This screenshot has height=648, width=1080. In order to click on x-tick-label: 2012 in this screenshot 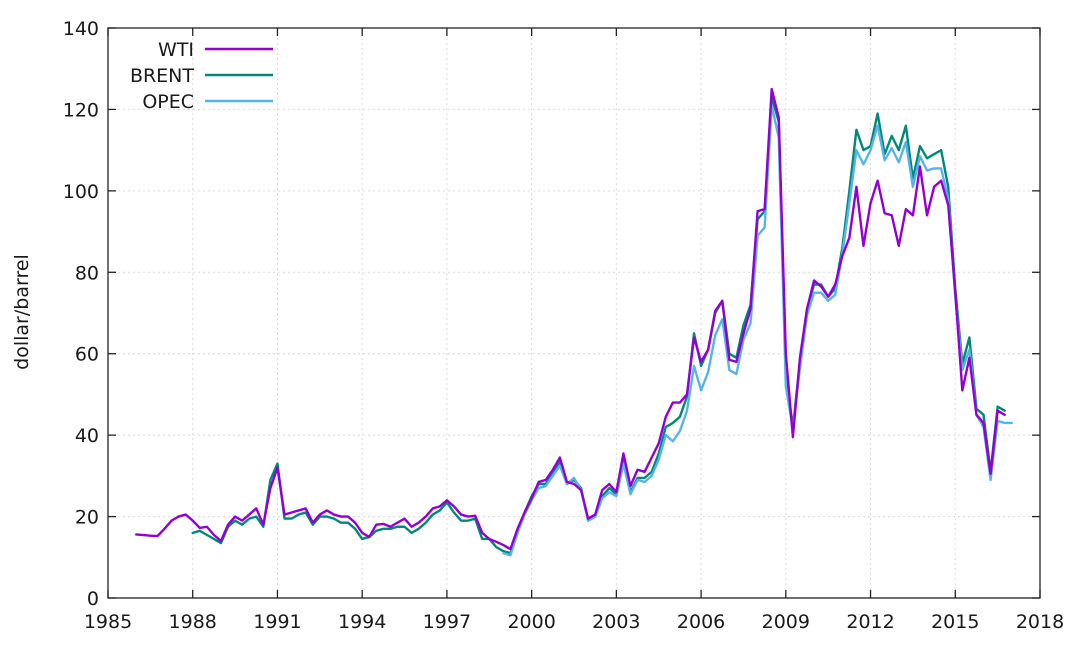, I will do `click(870, 622)`.